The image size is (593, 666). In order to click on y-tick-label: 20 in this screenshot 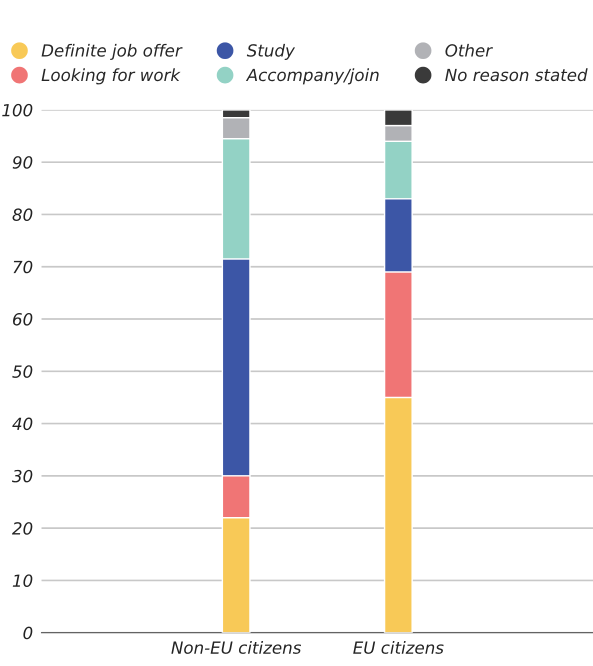, I will do `click(22, 528)`.